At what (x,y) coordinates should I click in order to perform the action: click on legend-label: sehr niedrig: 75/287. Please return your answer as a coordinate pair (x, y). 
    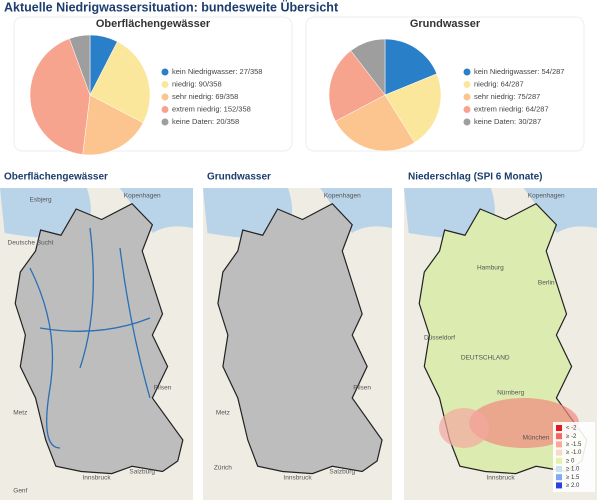
    Looking at the image, I should click on (507, 96).